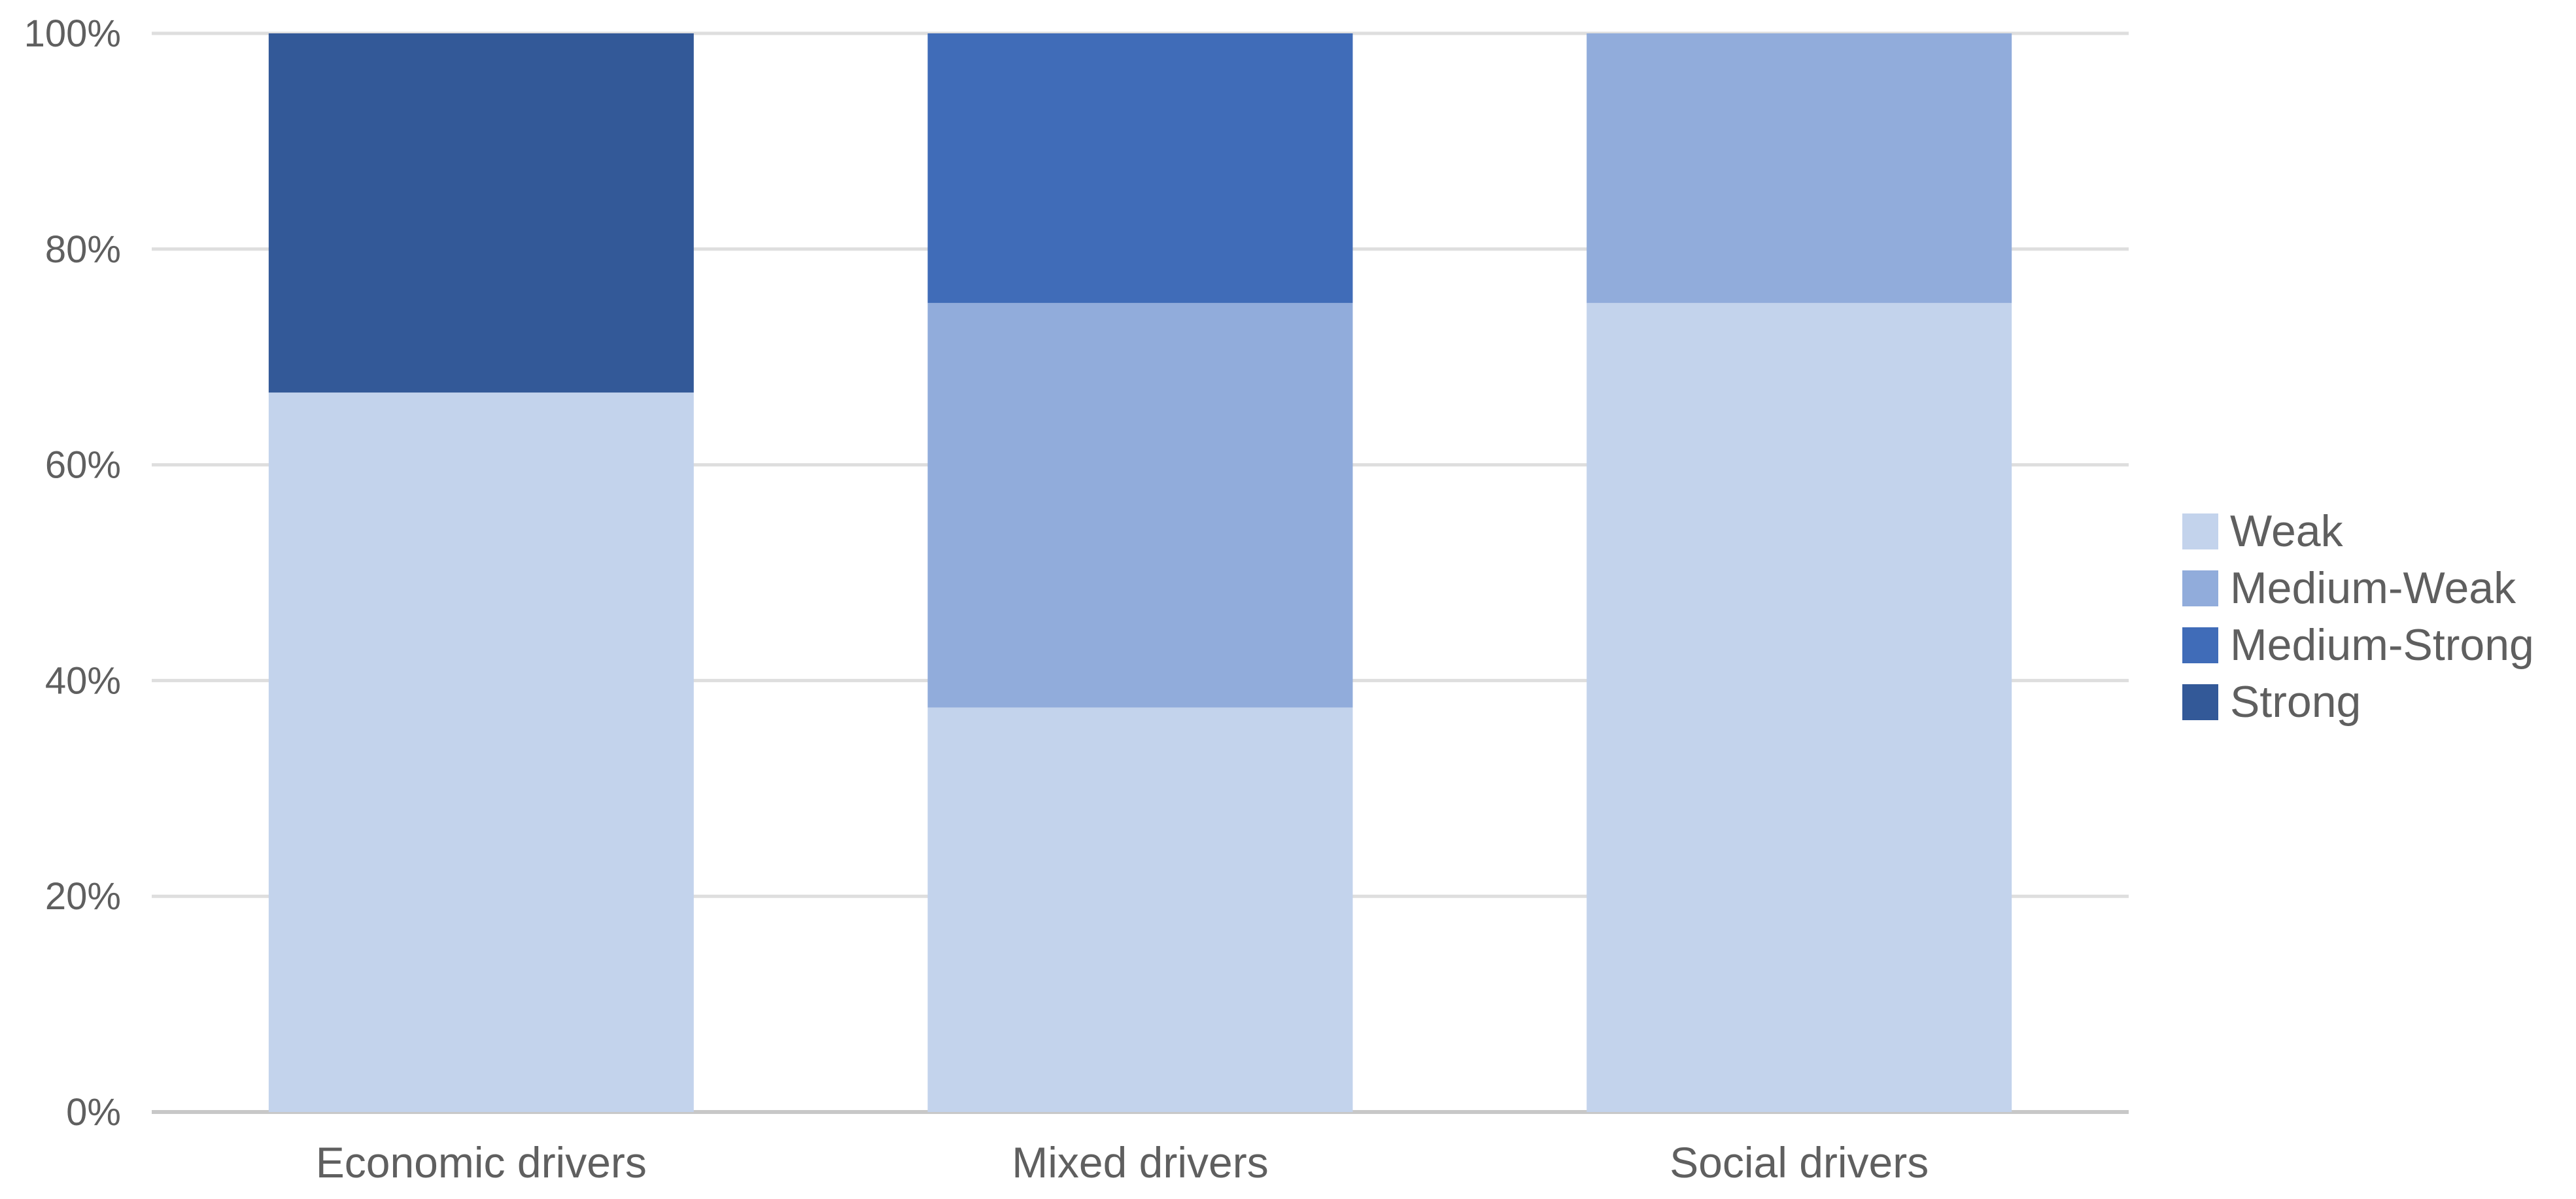 Image resolution: width=2576 pixels, height=1199 pixels. Describe the element at coordinates (83, 249) in the screenshot. I see `y-tick-label: 80%` at that location.